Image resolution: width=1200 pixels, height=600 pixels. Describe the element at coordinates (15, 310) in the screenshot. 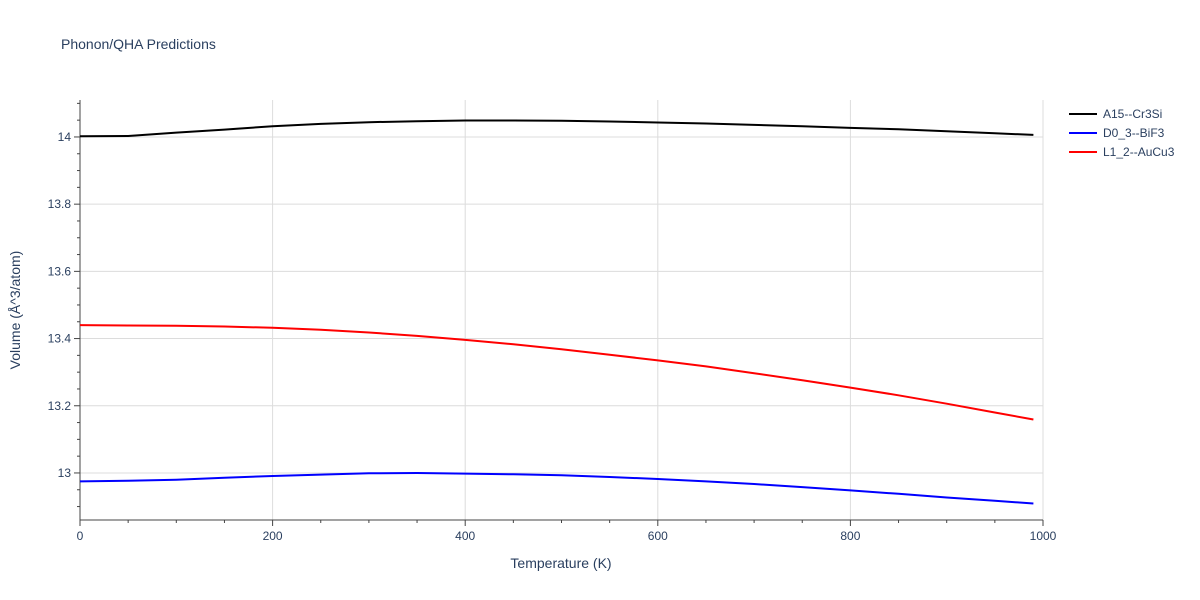

I see `y-axis-title: Volume (Å^3/atom)` at that location.